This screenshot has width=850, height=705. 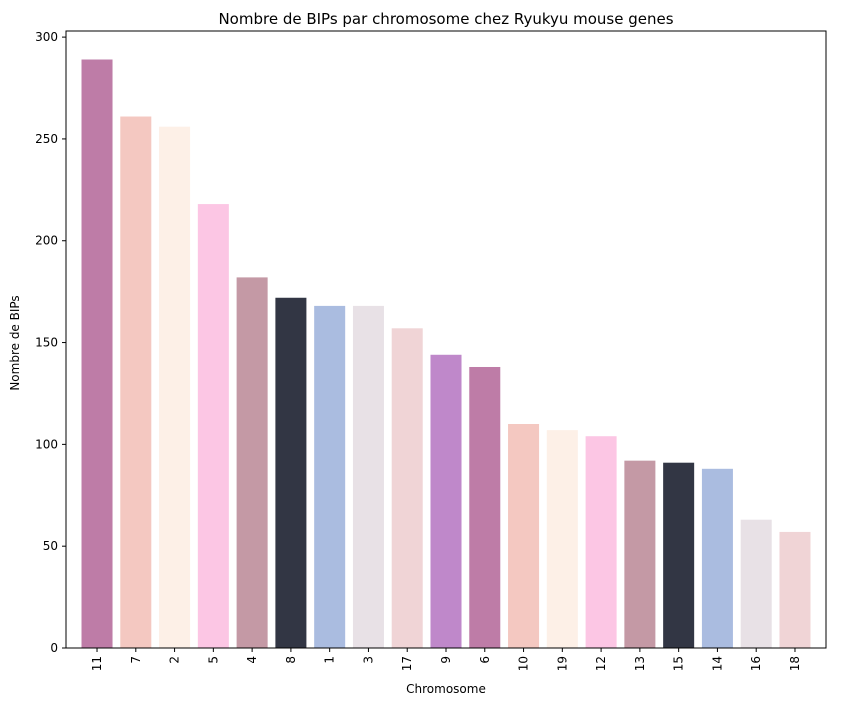 I want to click on x-tick-label: 11, so click(x=97, y=663).